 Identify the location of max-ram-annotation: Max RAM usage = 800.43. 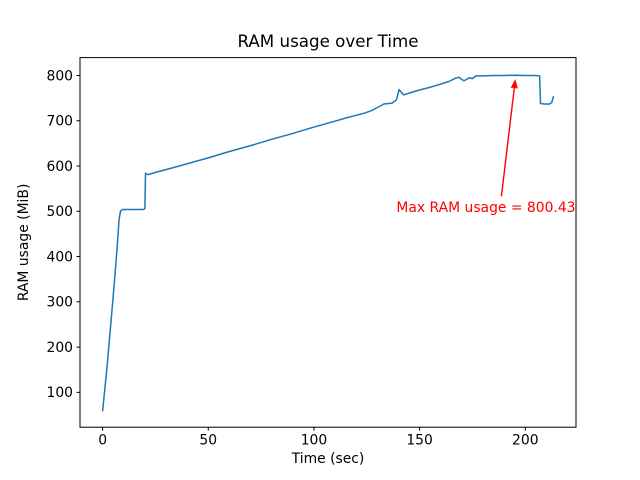
(485, 208).